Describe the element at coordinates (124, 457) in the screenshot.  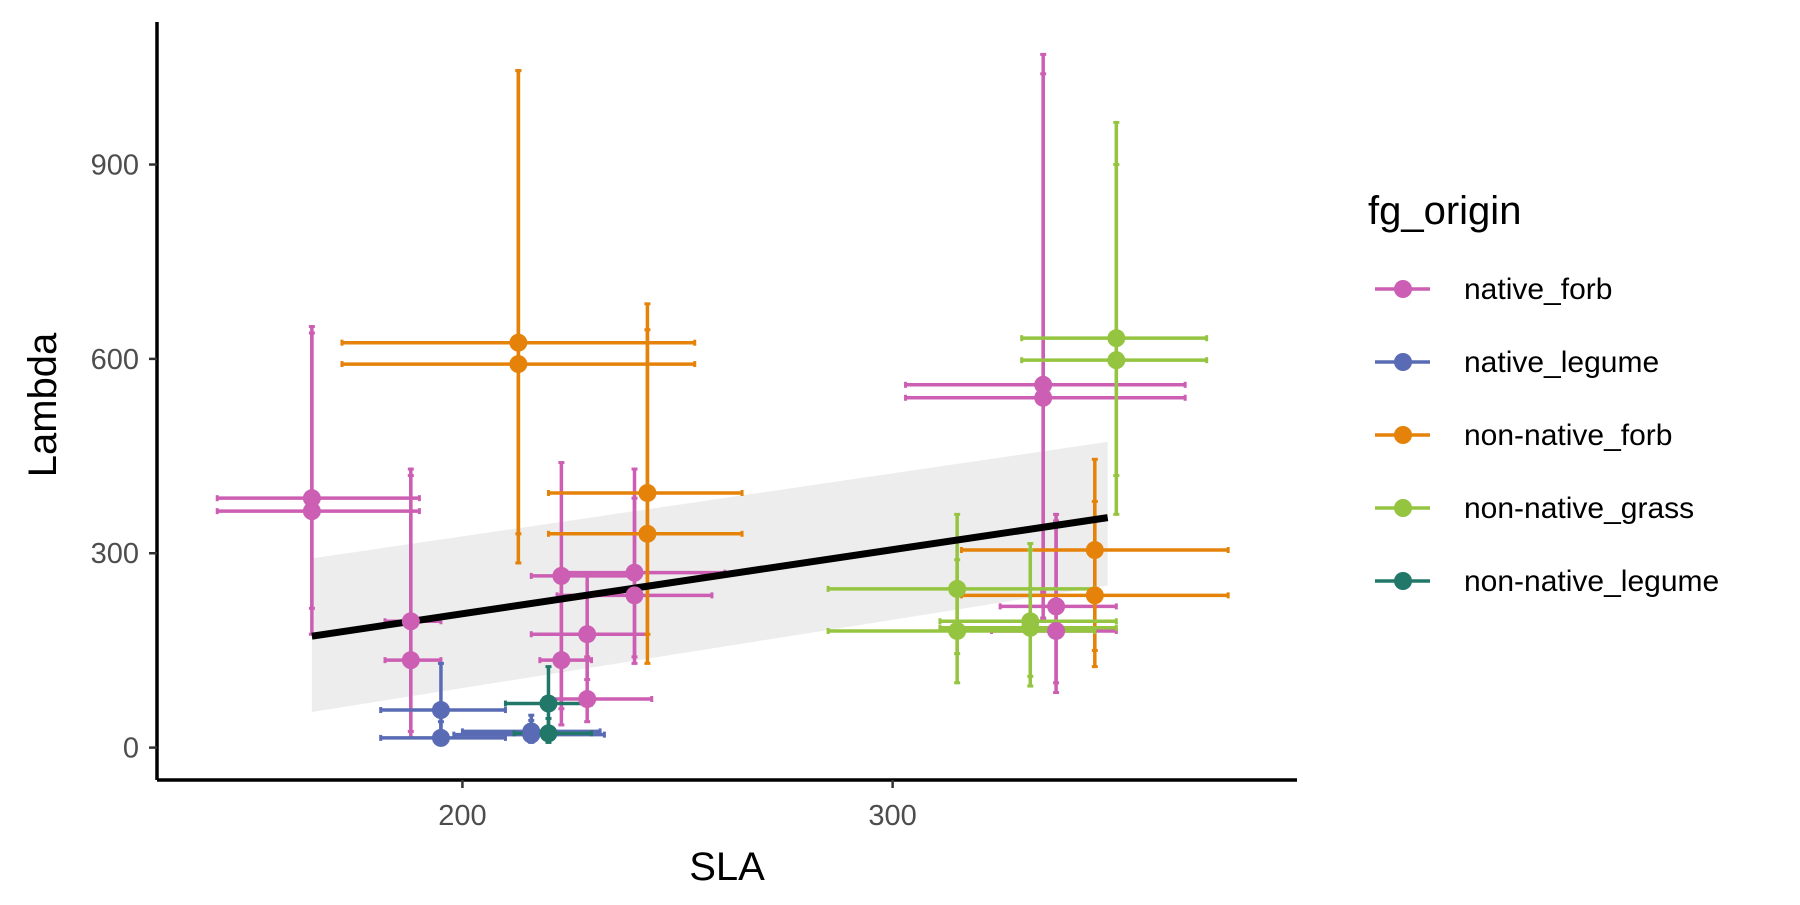
I see `y-axis-ticks: 0 300 600 900` at that location.